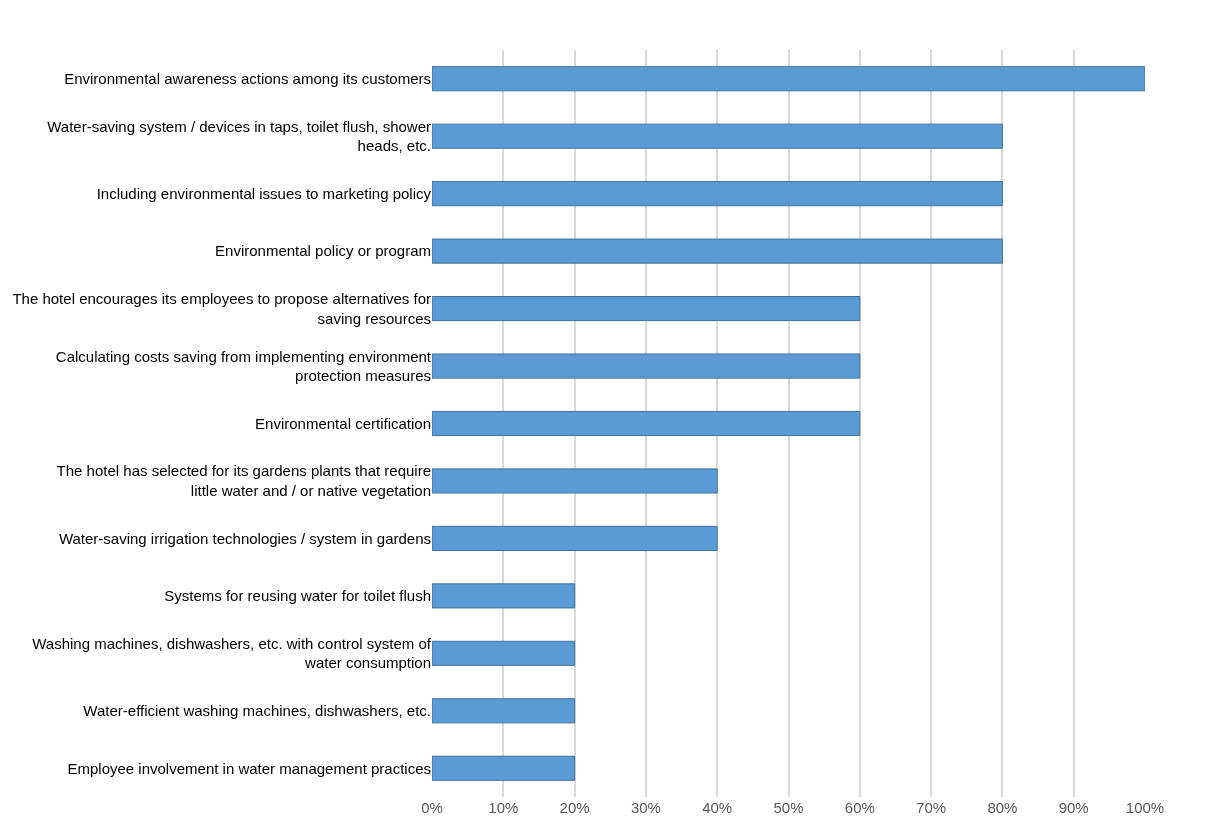  Describe the element at coordinates (257, 711) in the screenshot. I see `y-tick-label: Water-efficient washing machines, dishwashers, etc.` at that location.